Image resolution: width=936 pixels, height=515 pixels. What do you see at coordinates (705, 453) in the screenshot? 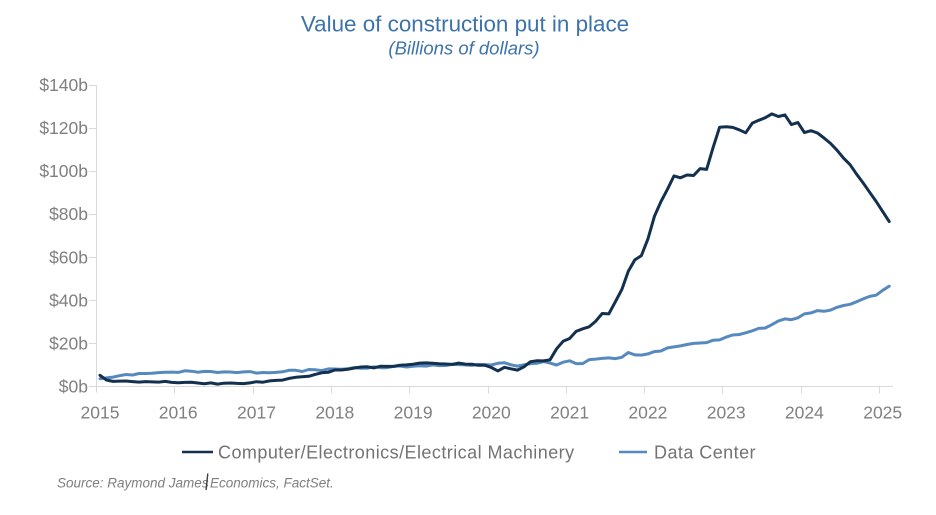
I see `svg-text: Data Center` at bounding box center [705, 453].